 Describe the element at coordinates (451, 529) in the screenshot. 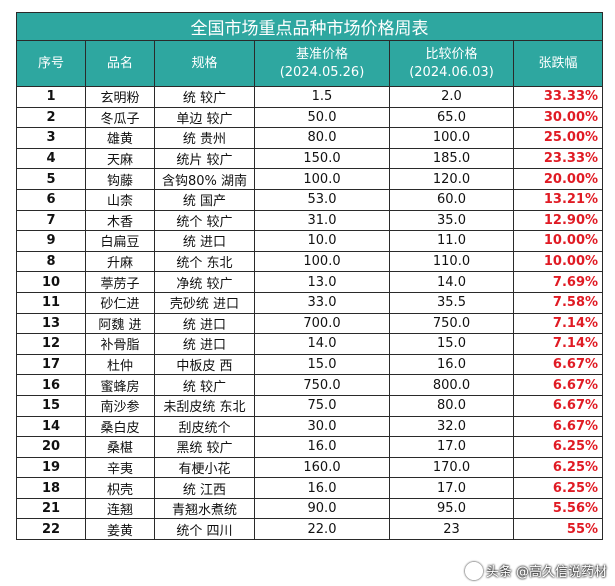

I see `cell-compare-price: 23` at that location.